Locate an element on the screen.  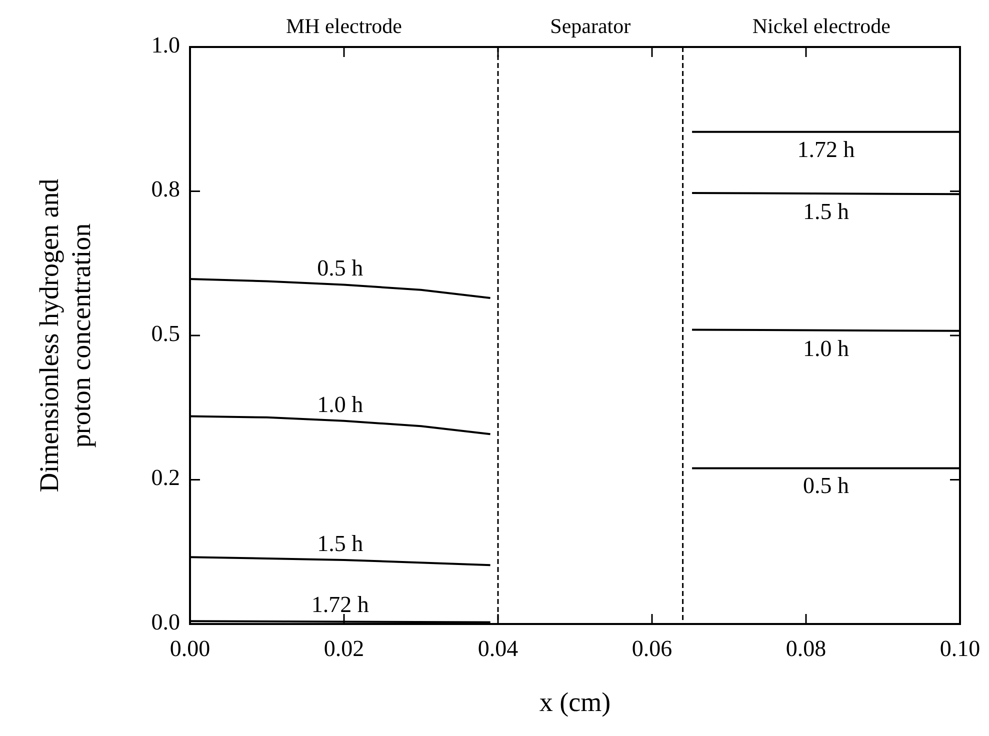
y-axis-title: Dimensionless hydrogen and proton concentration is located at coordinates (65, 335).